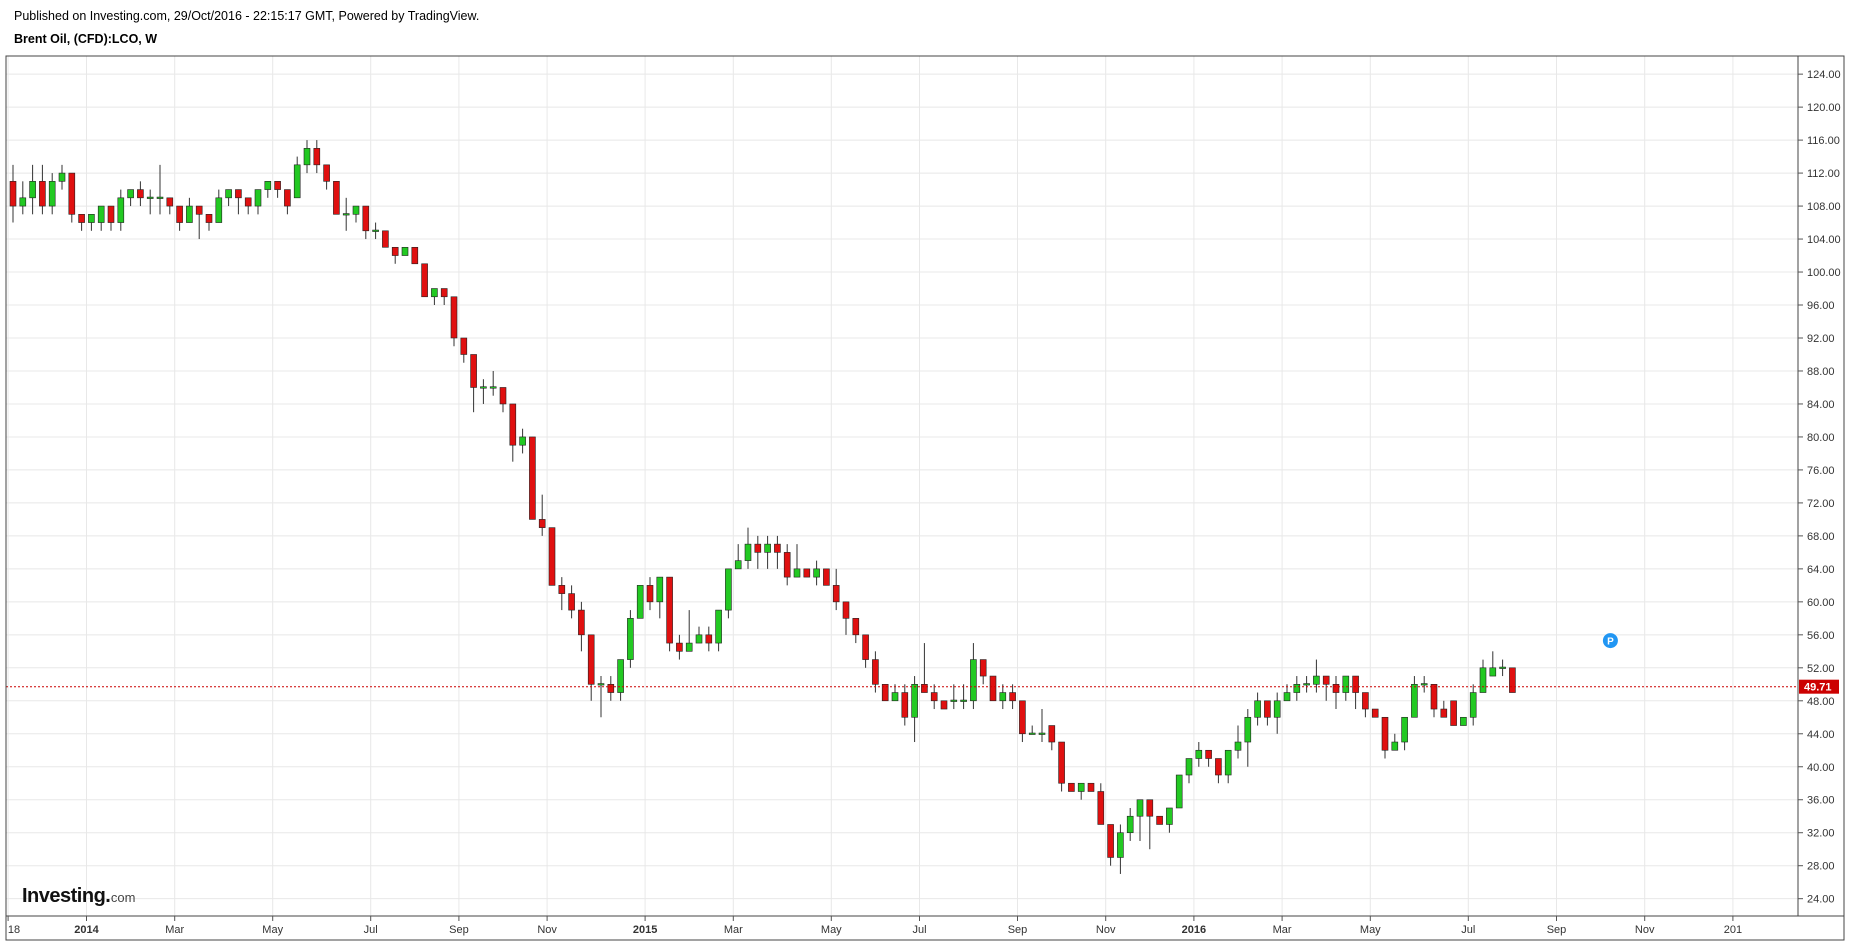  Describe the element at coordinates (1819, 686) in the screenshot. I see `current-price-label-bg` at that location.